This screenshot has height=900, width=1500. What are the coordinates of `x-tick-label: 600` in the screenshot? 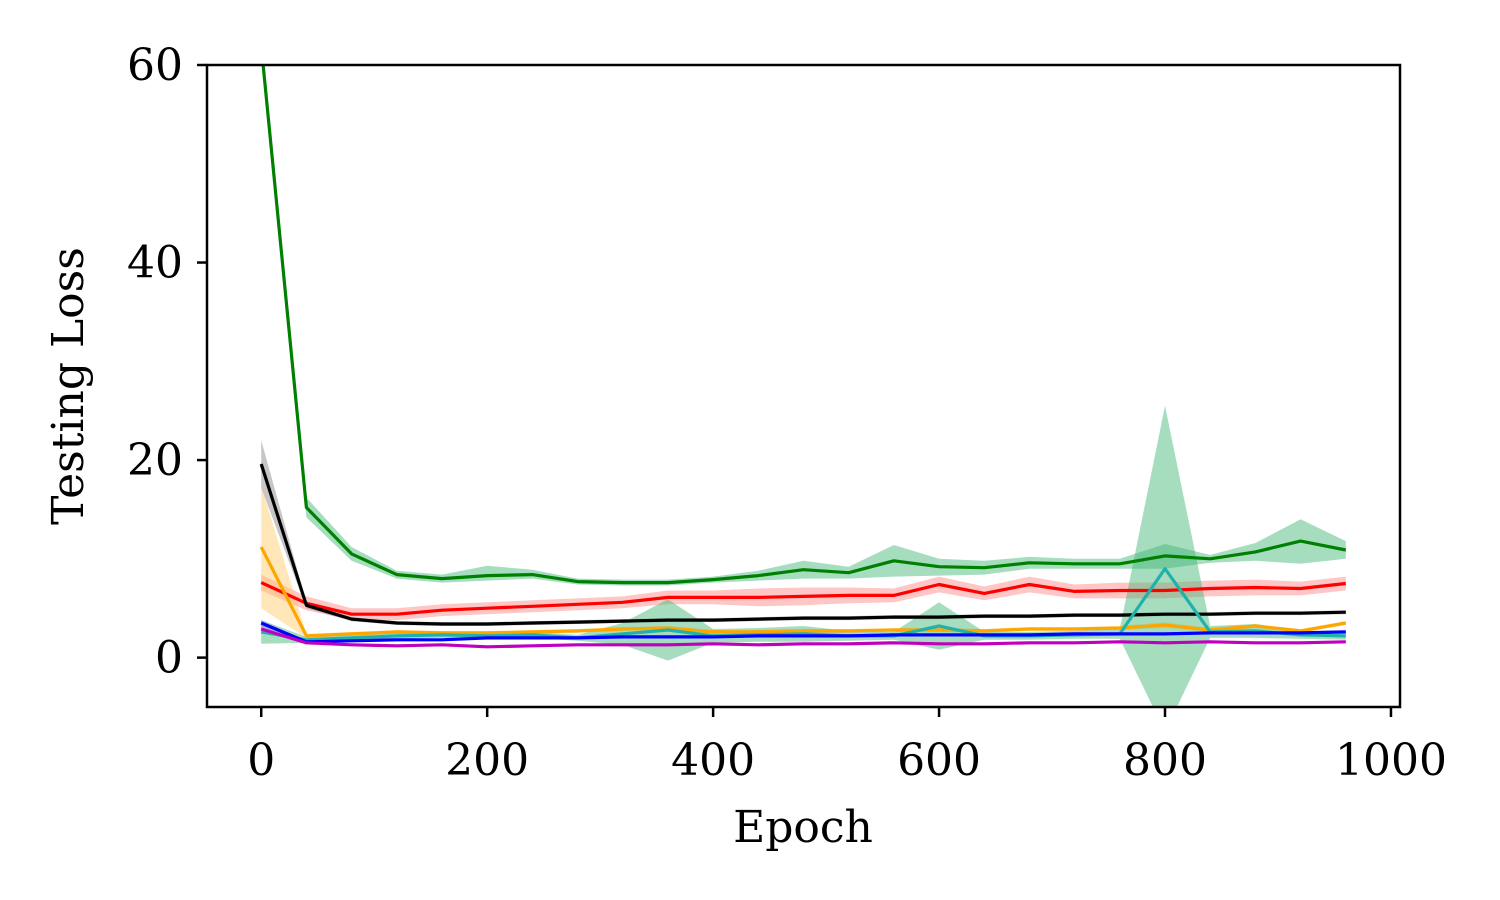 It's located at (939, 760).